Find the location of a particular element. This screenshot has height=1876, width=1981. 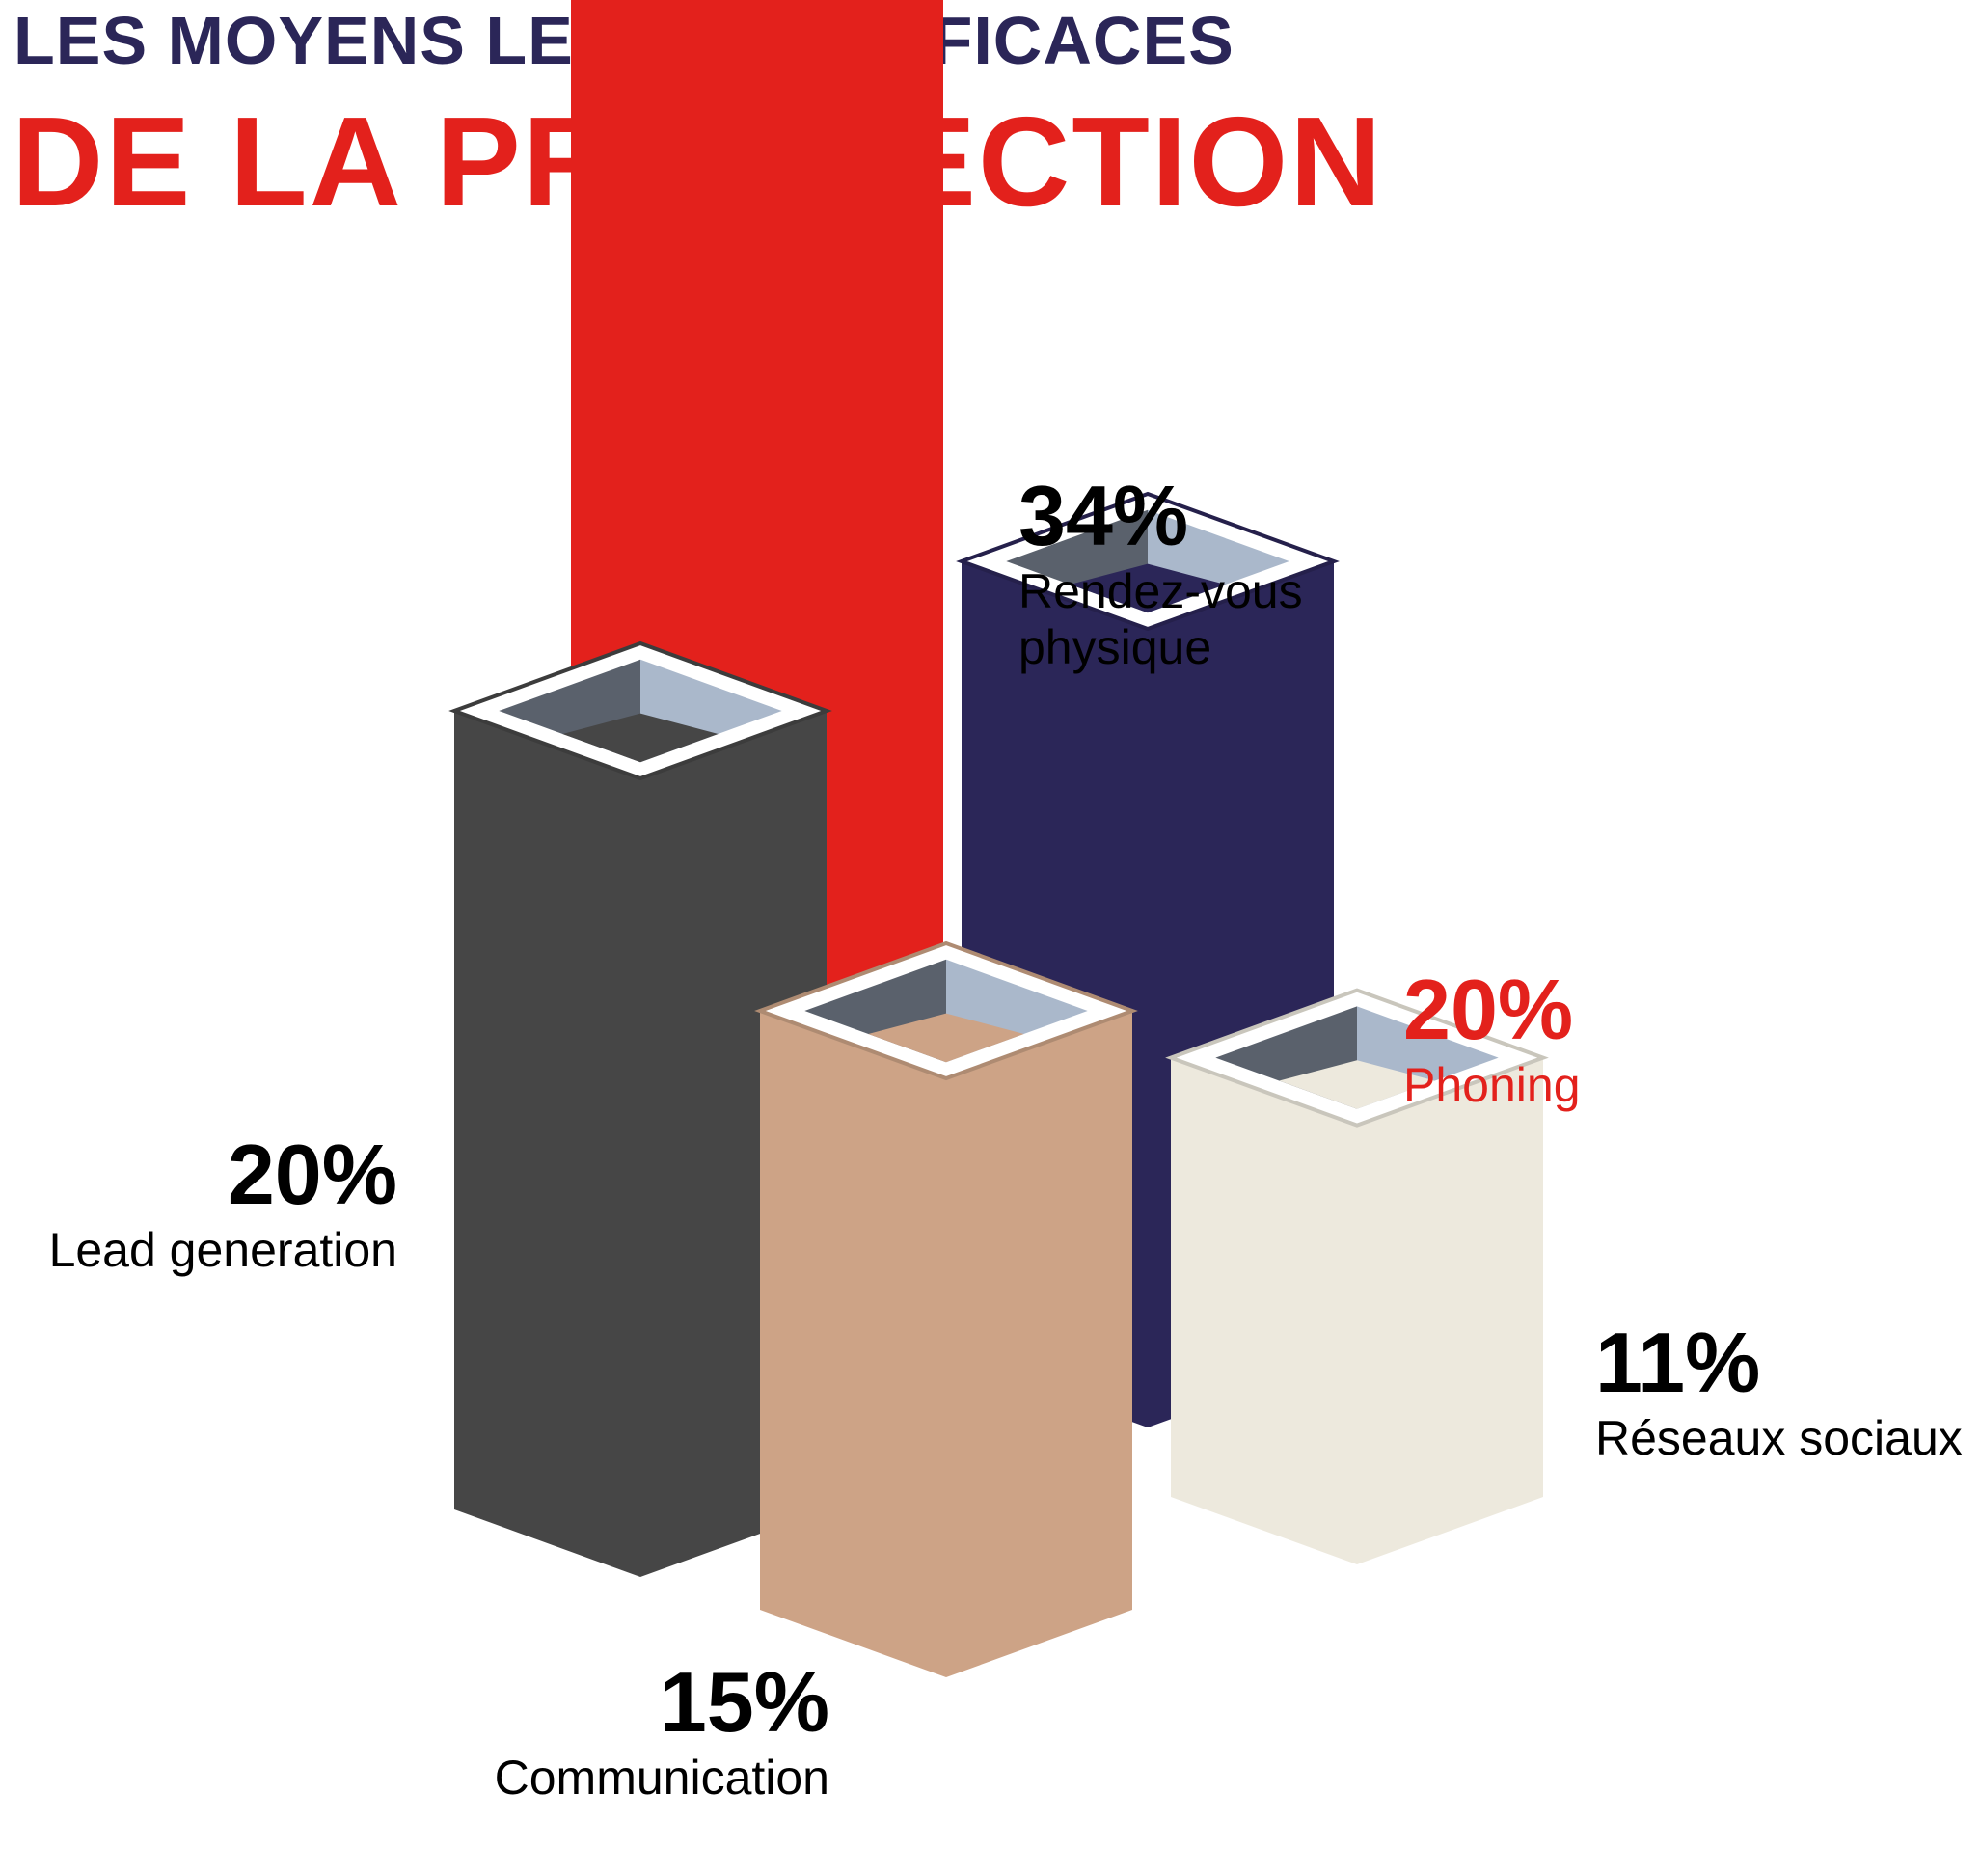

bar-phoning-inner-floor is located at coordinates (1148, 588).